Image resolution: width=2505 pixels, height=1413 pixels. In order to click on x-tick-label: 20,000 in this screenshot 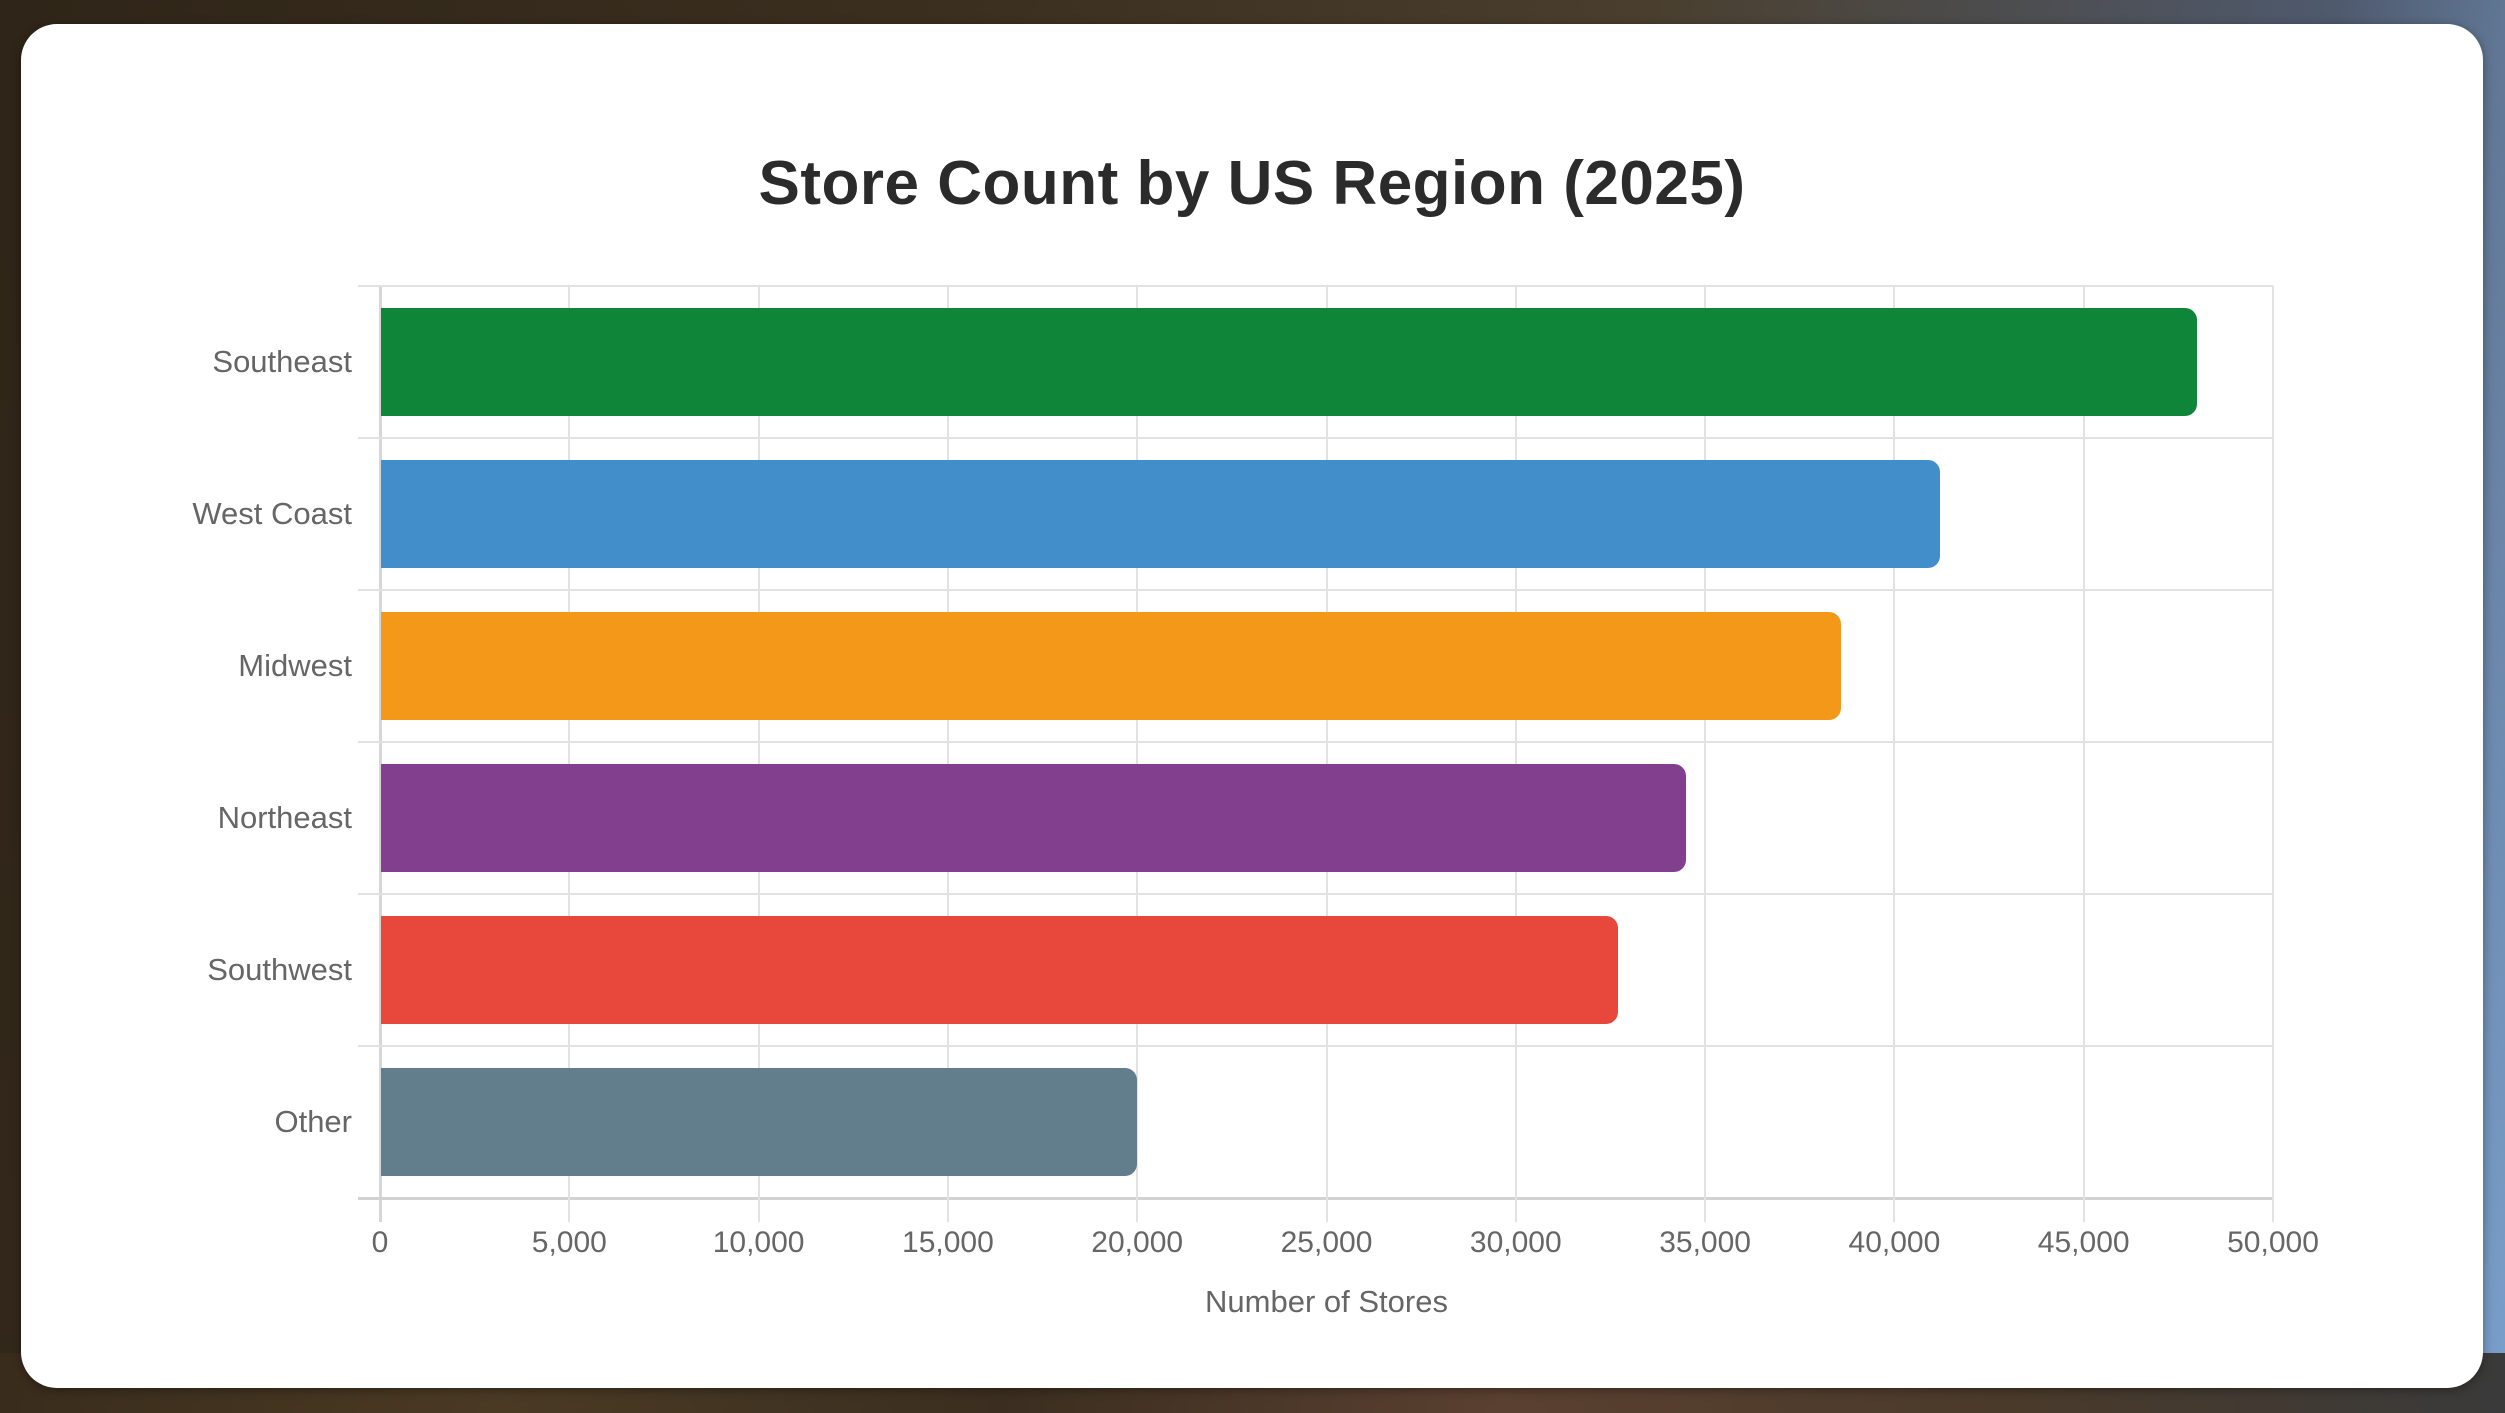, I will do `click(1137, 1242)`.